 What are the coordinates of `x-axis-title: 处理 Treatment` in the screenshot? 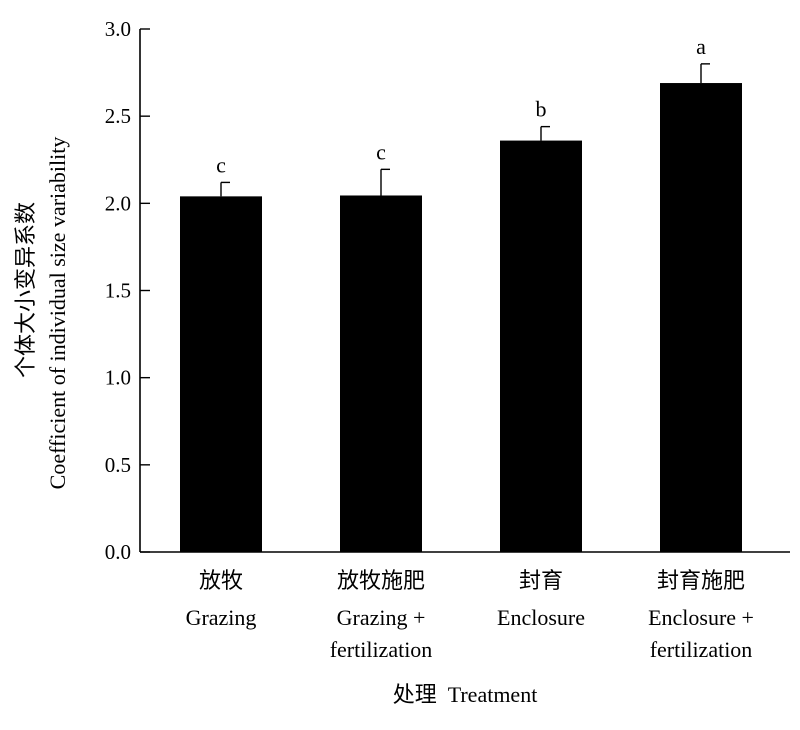 It's located at (465, 694).